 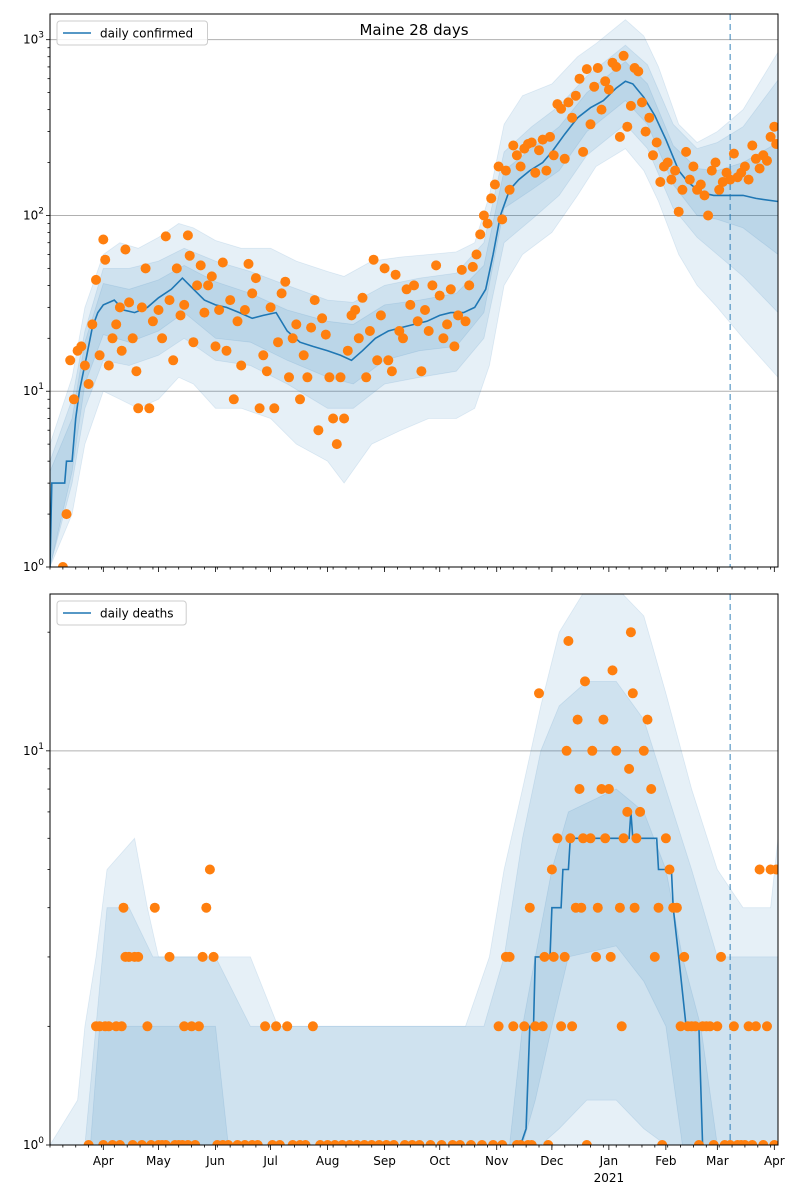 I want to click on y-tick-label: 10³, so click(x=33, y=39).